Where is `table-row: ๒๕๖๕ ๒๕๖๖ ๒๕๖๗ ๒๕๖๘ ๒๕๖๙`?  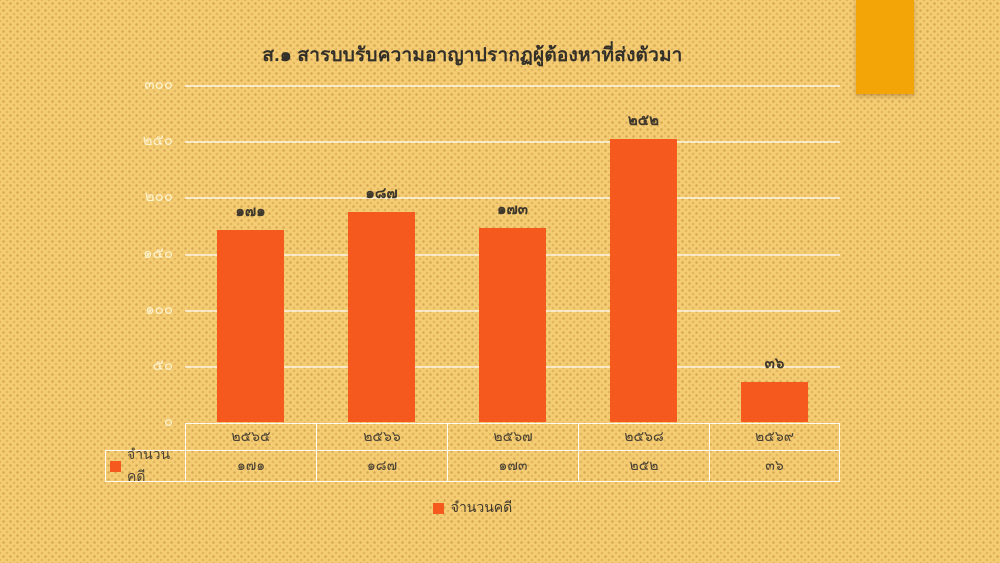 table-row: ๒๕๖๕ ๒๕๖๖ ๒๕๖๗ ๒๕๖๘ ๒๕๖๙ is located at coordinates (472, 436).